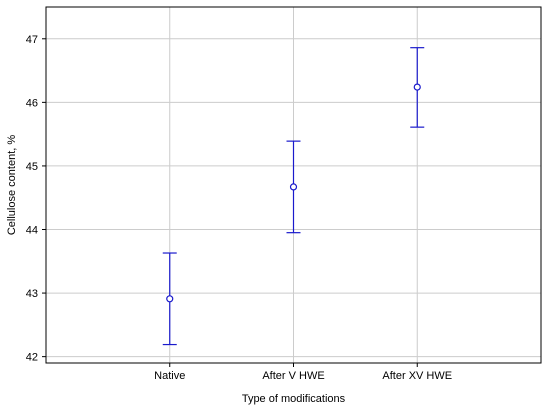 The width and height of the screenshot is (550, 409). Describe the element at coordinates (293, 376) in the screenshot. I see `x-tick-label: After V HWE` at that location.